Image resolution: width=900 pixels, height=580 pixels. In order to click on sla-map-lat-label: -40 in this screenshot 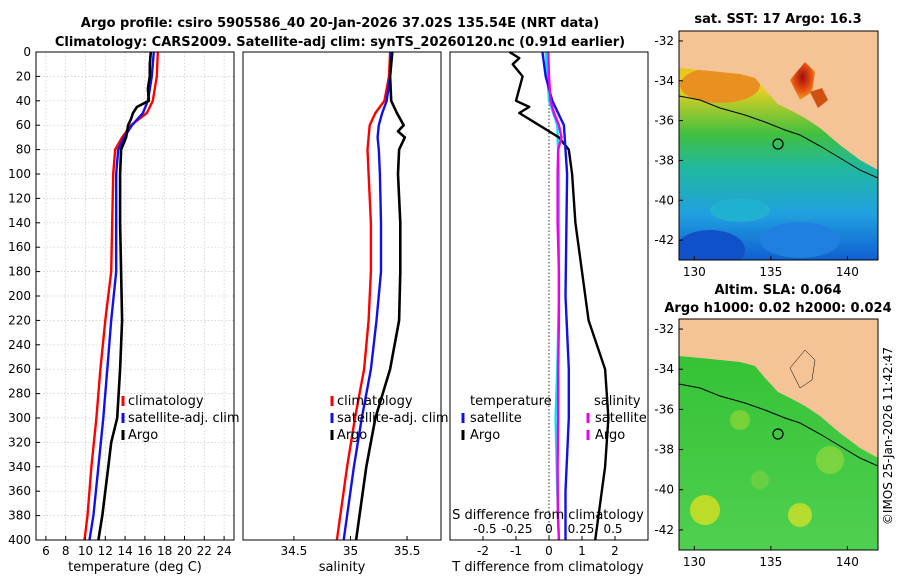, I will do `click(664, 490)`.